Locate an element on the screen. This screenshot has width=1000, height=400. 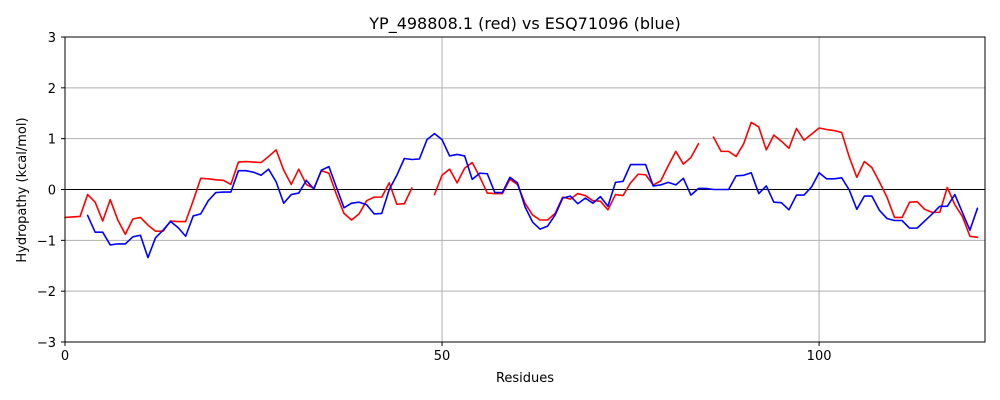
y-tick-label: 1 is located at coordinates (52, 140).